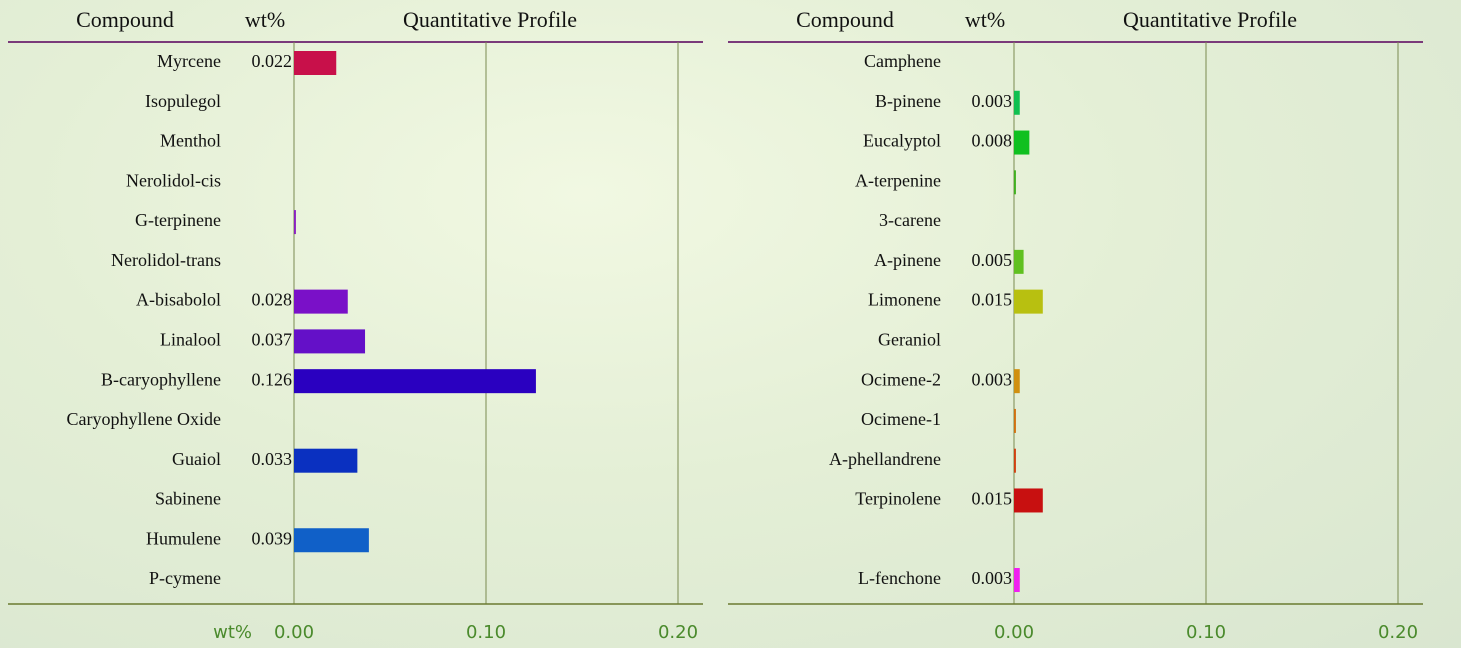 The height and width of the screenshot is (648, 1461). Describe the element at coordinates (908, 101) in the screenshot. I see `compound-label: B-pinene` at that location.